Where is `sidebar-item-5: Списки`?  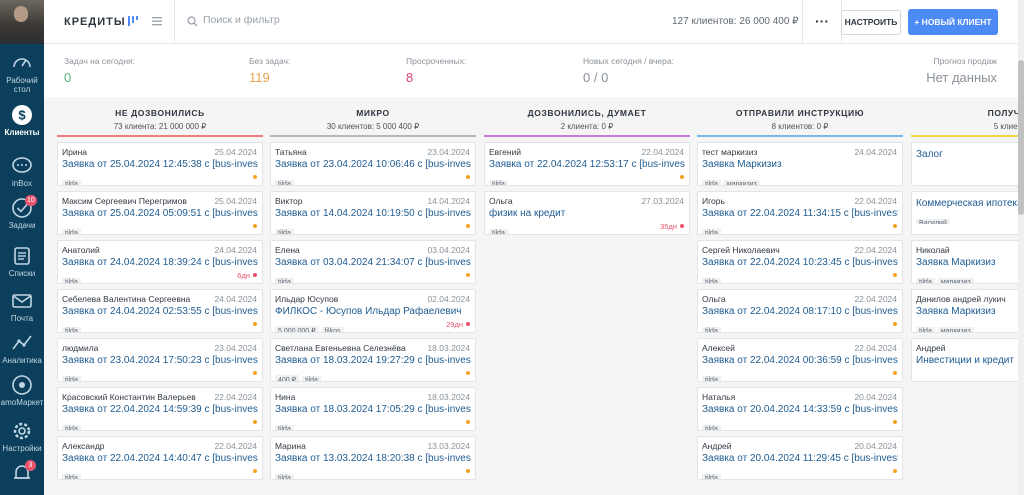
sidebar-item-5: Списки is located at coordinates (22, 261).